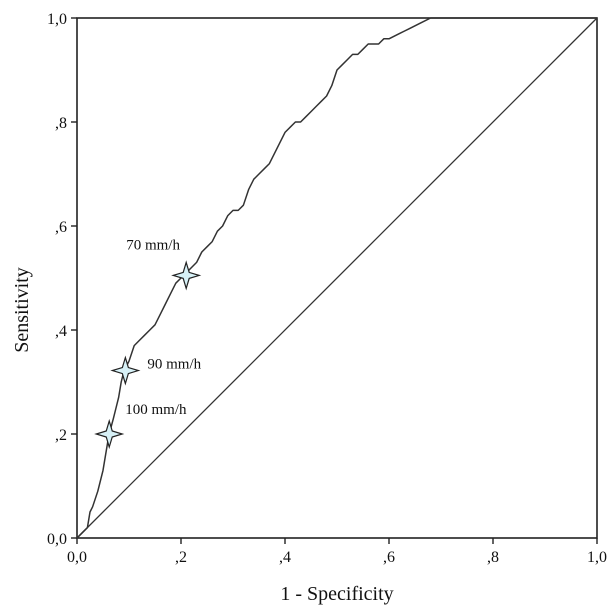  I want to click on y-tick-label: 1,0, so click(57, 19).